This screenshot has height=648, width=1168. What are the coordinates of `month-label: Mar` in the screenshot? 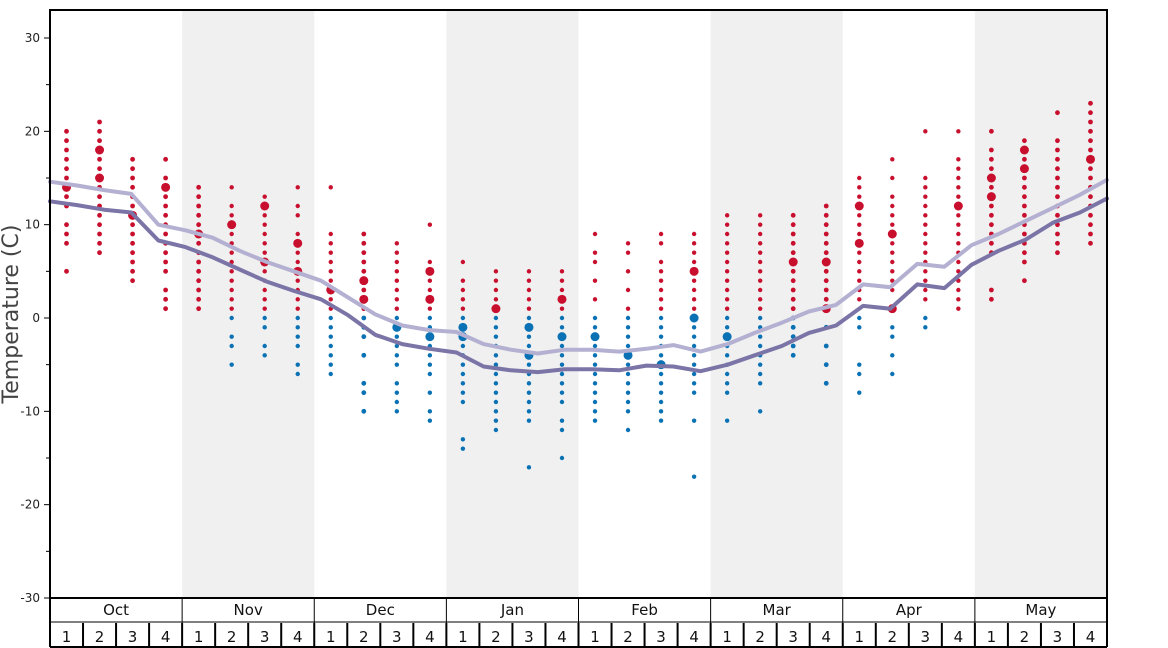 It's located at (777, 610).